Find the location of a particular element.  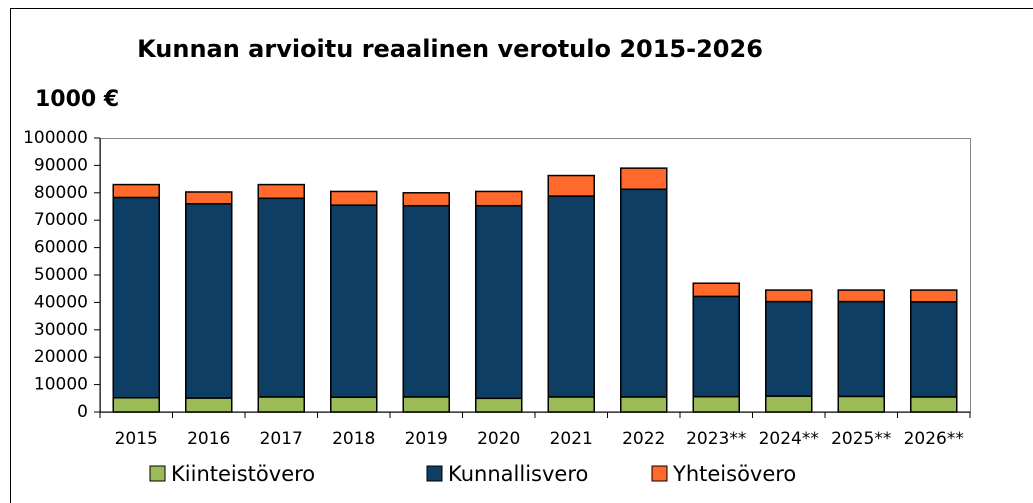

y-tick-label: 20000 is located at coordinates (61, 357).